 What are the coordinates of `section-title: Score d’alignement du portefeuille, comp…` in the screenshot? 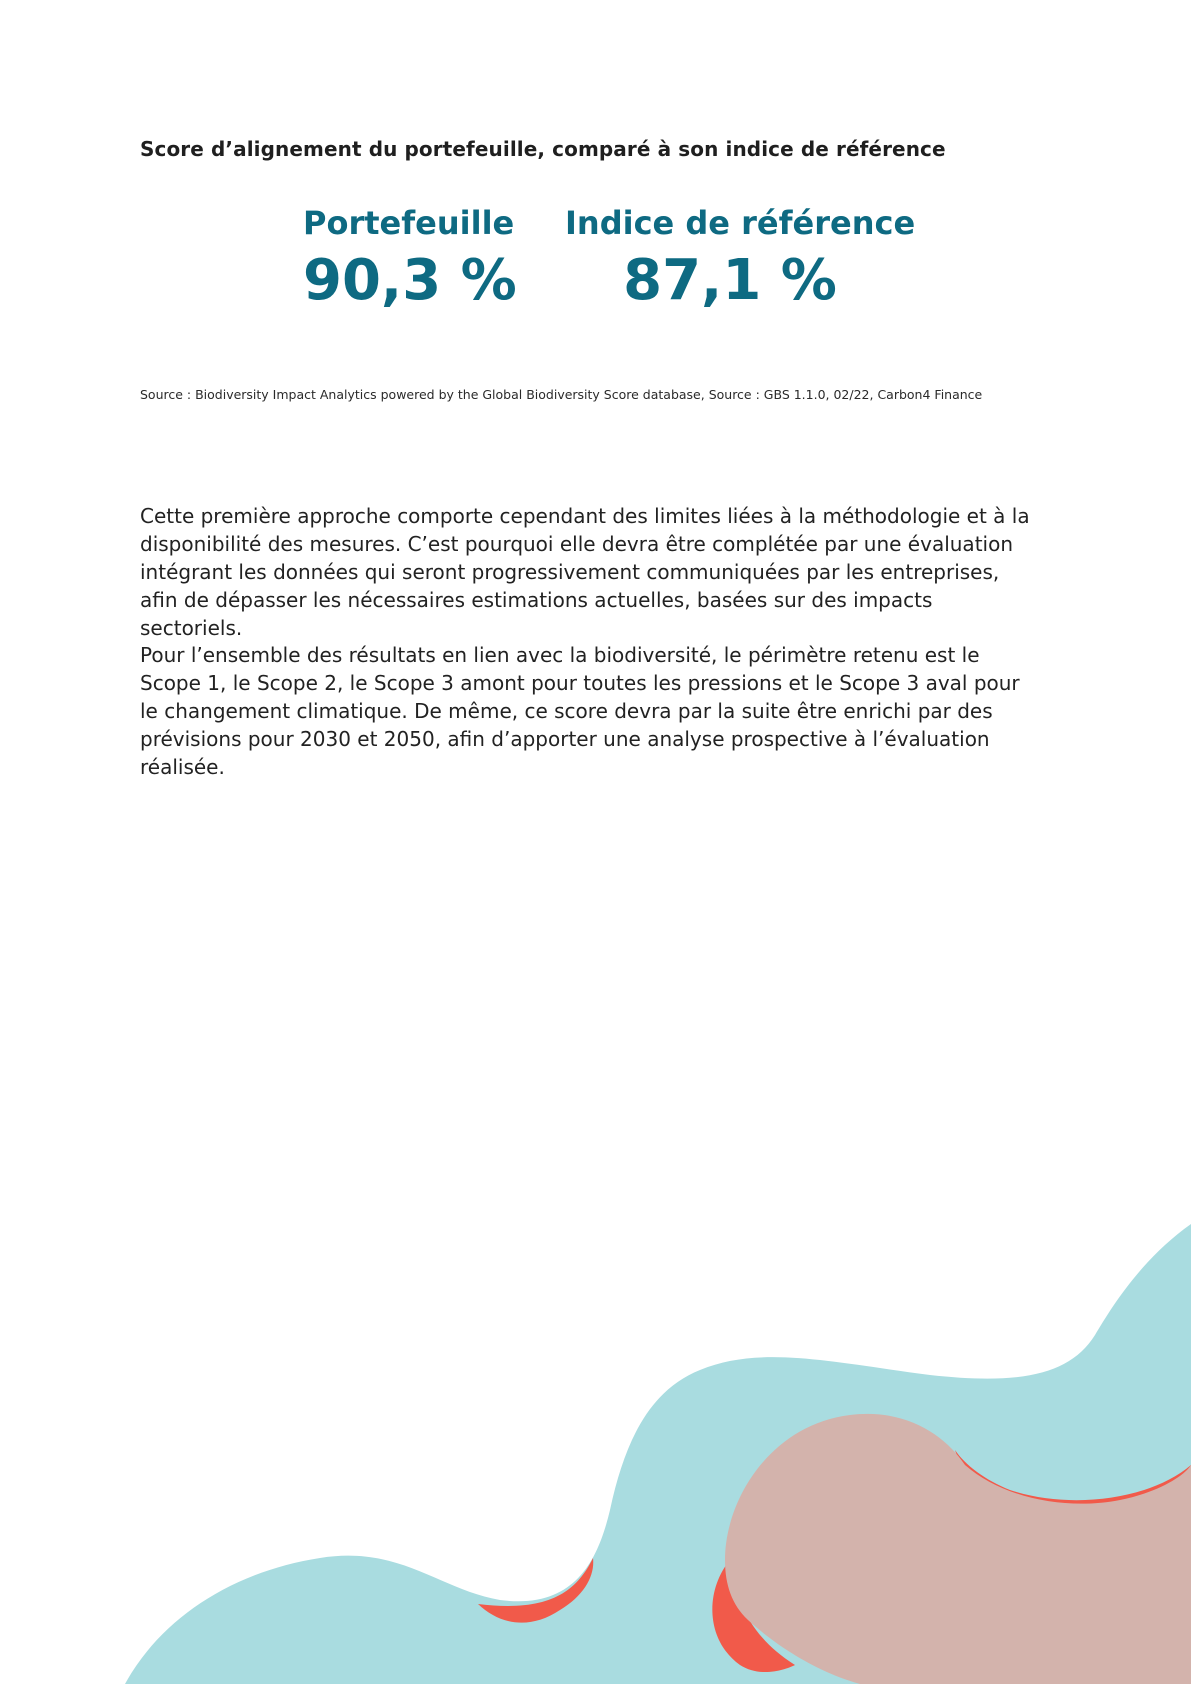 It's located at (543, 149).